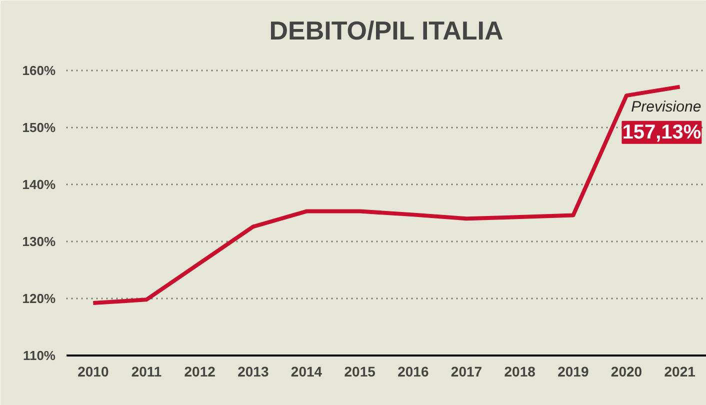 The height and width of the screenshot is (405, 706). I want to click on x-tick-label: 2013, so click(253, 372).